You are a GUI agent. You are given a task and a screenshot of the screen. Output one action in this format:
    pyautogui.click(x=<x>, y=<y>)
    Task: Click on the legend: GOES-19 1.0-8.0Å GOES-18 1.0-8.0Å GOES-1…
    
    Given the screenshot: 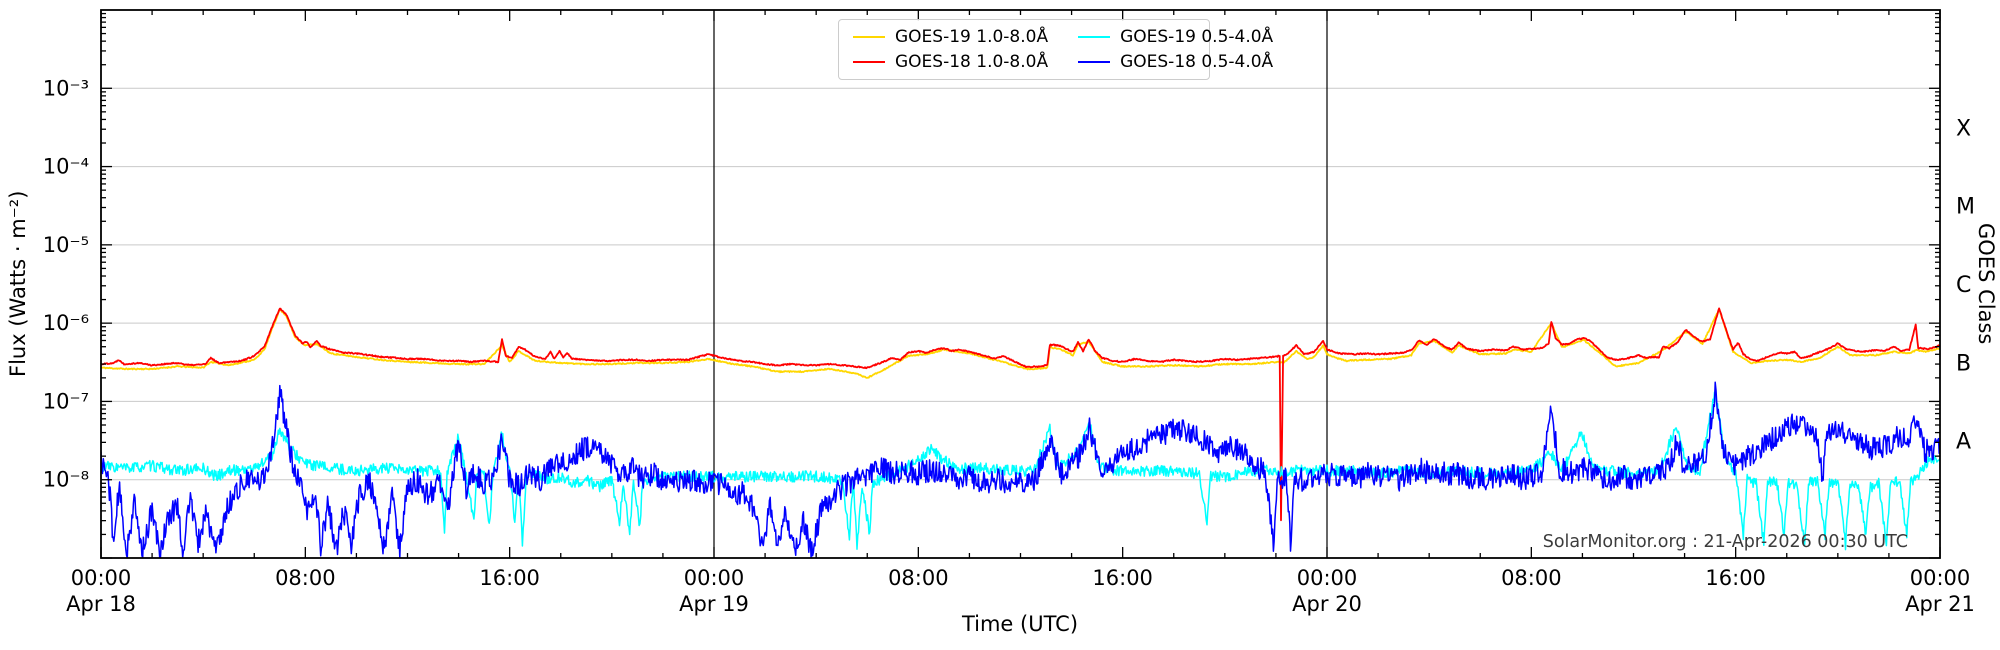 What is the action you would take?
    pyautogui.click(x=1055, y=49)
    